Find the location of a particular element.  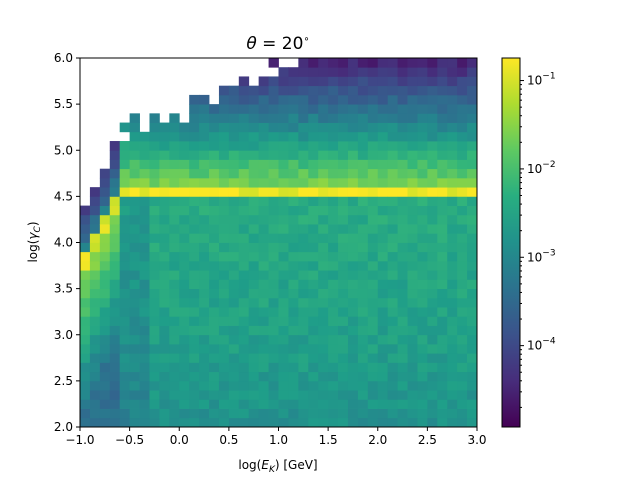

y-tick-label: 3.5 is located at coordinates (63, 289).